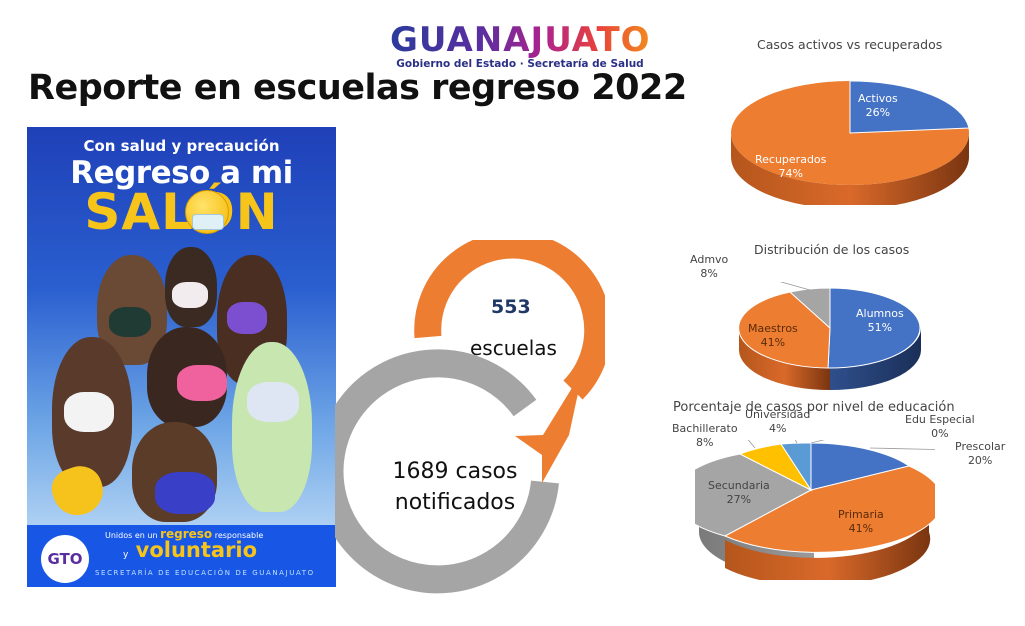  I want to click on chart2-title: Distribución de los casos, so click(832, 249).